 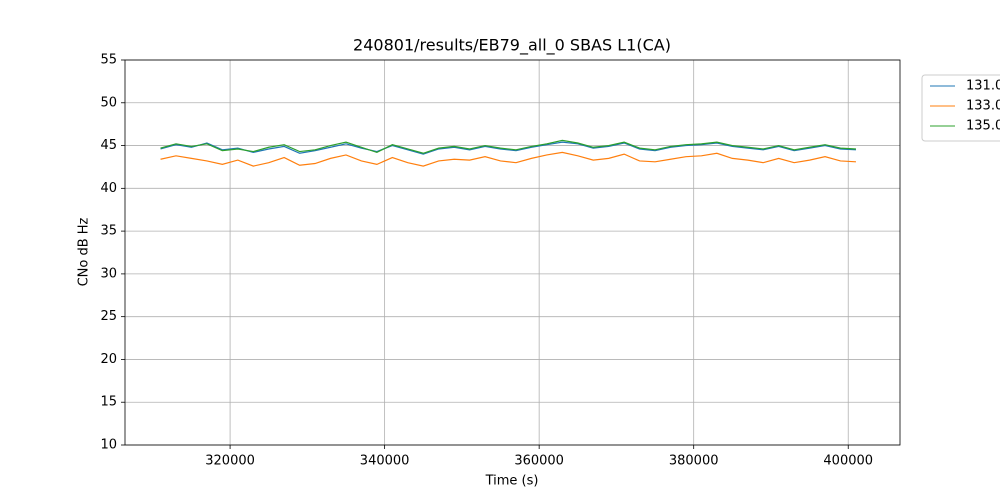 What do you see at coordinates (108, 445) in the screenshot?
I see `y-tick-label: 10` at bounding box center [108, 445].